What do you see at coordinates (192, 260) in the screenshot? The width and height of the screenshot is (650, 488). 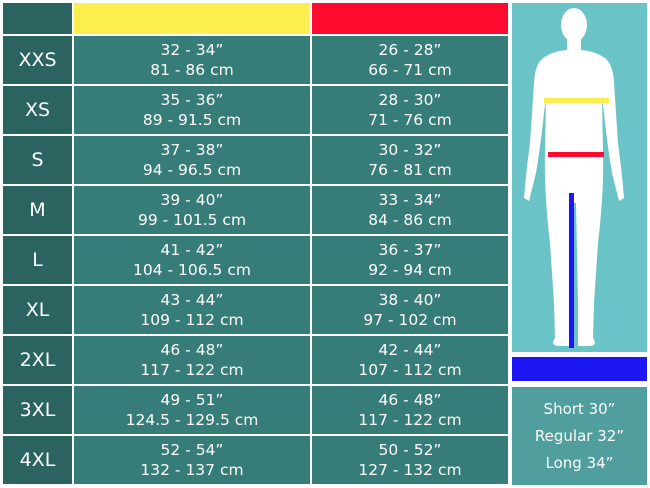 I see `chest-cell: 41 - 42” 104 - 106.5 cm` at bounding box center [192, 260].